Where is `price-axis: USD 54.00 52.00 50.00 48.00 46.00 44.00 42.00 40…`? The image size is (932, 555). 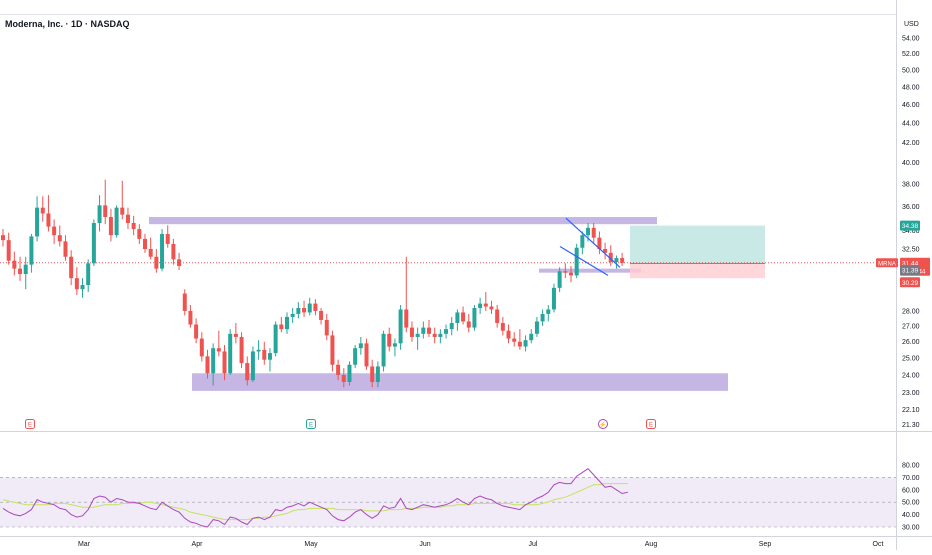
price-axis: USD 54.00 52.00 50.00 48.00 46.00 44.00 42.00 40… is located at coordinates (903, 276).